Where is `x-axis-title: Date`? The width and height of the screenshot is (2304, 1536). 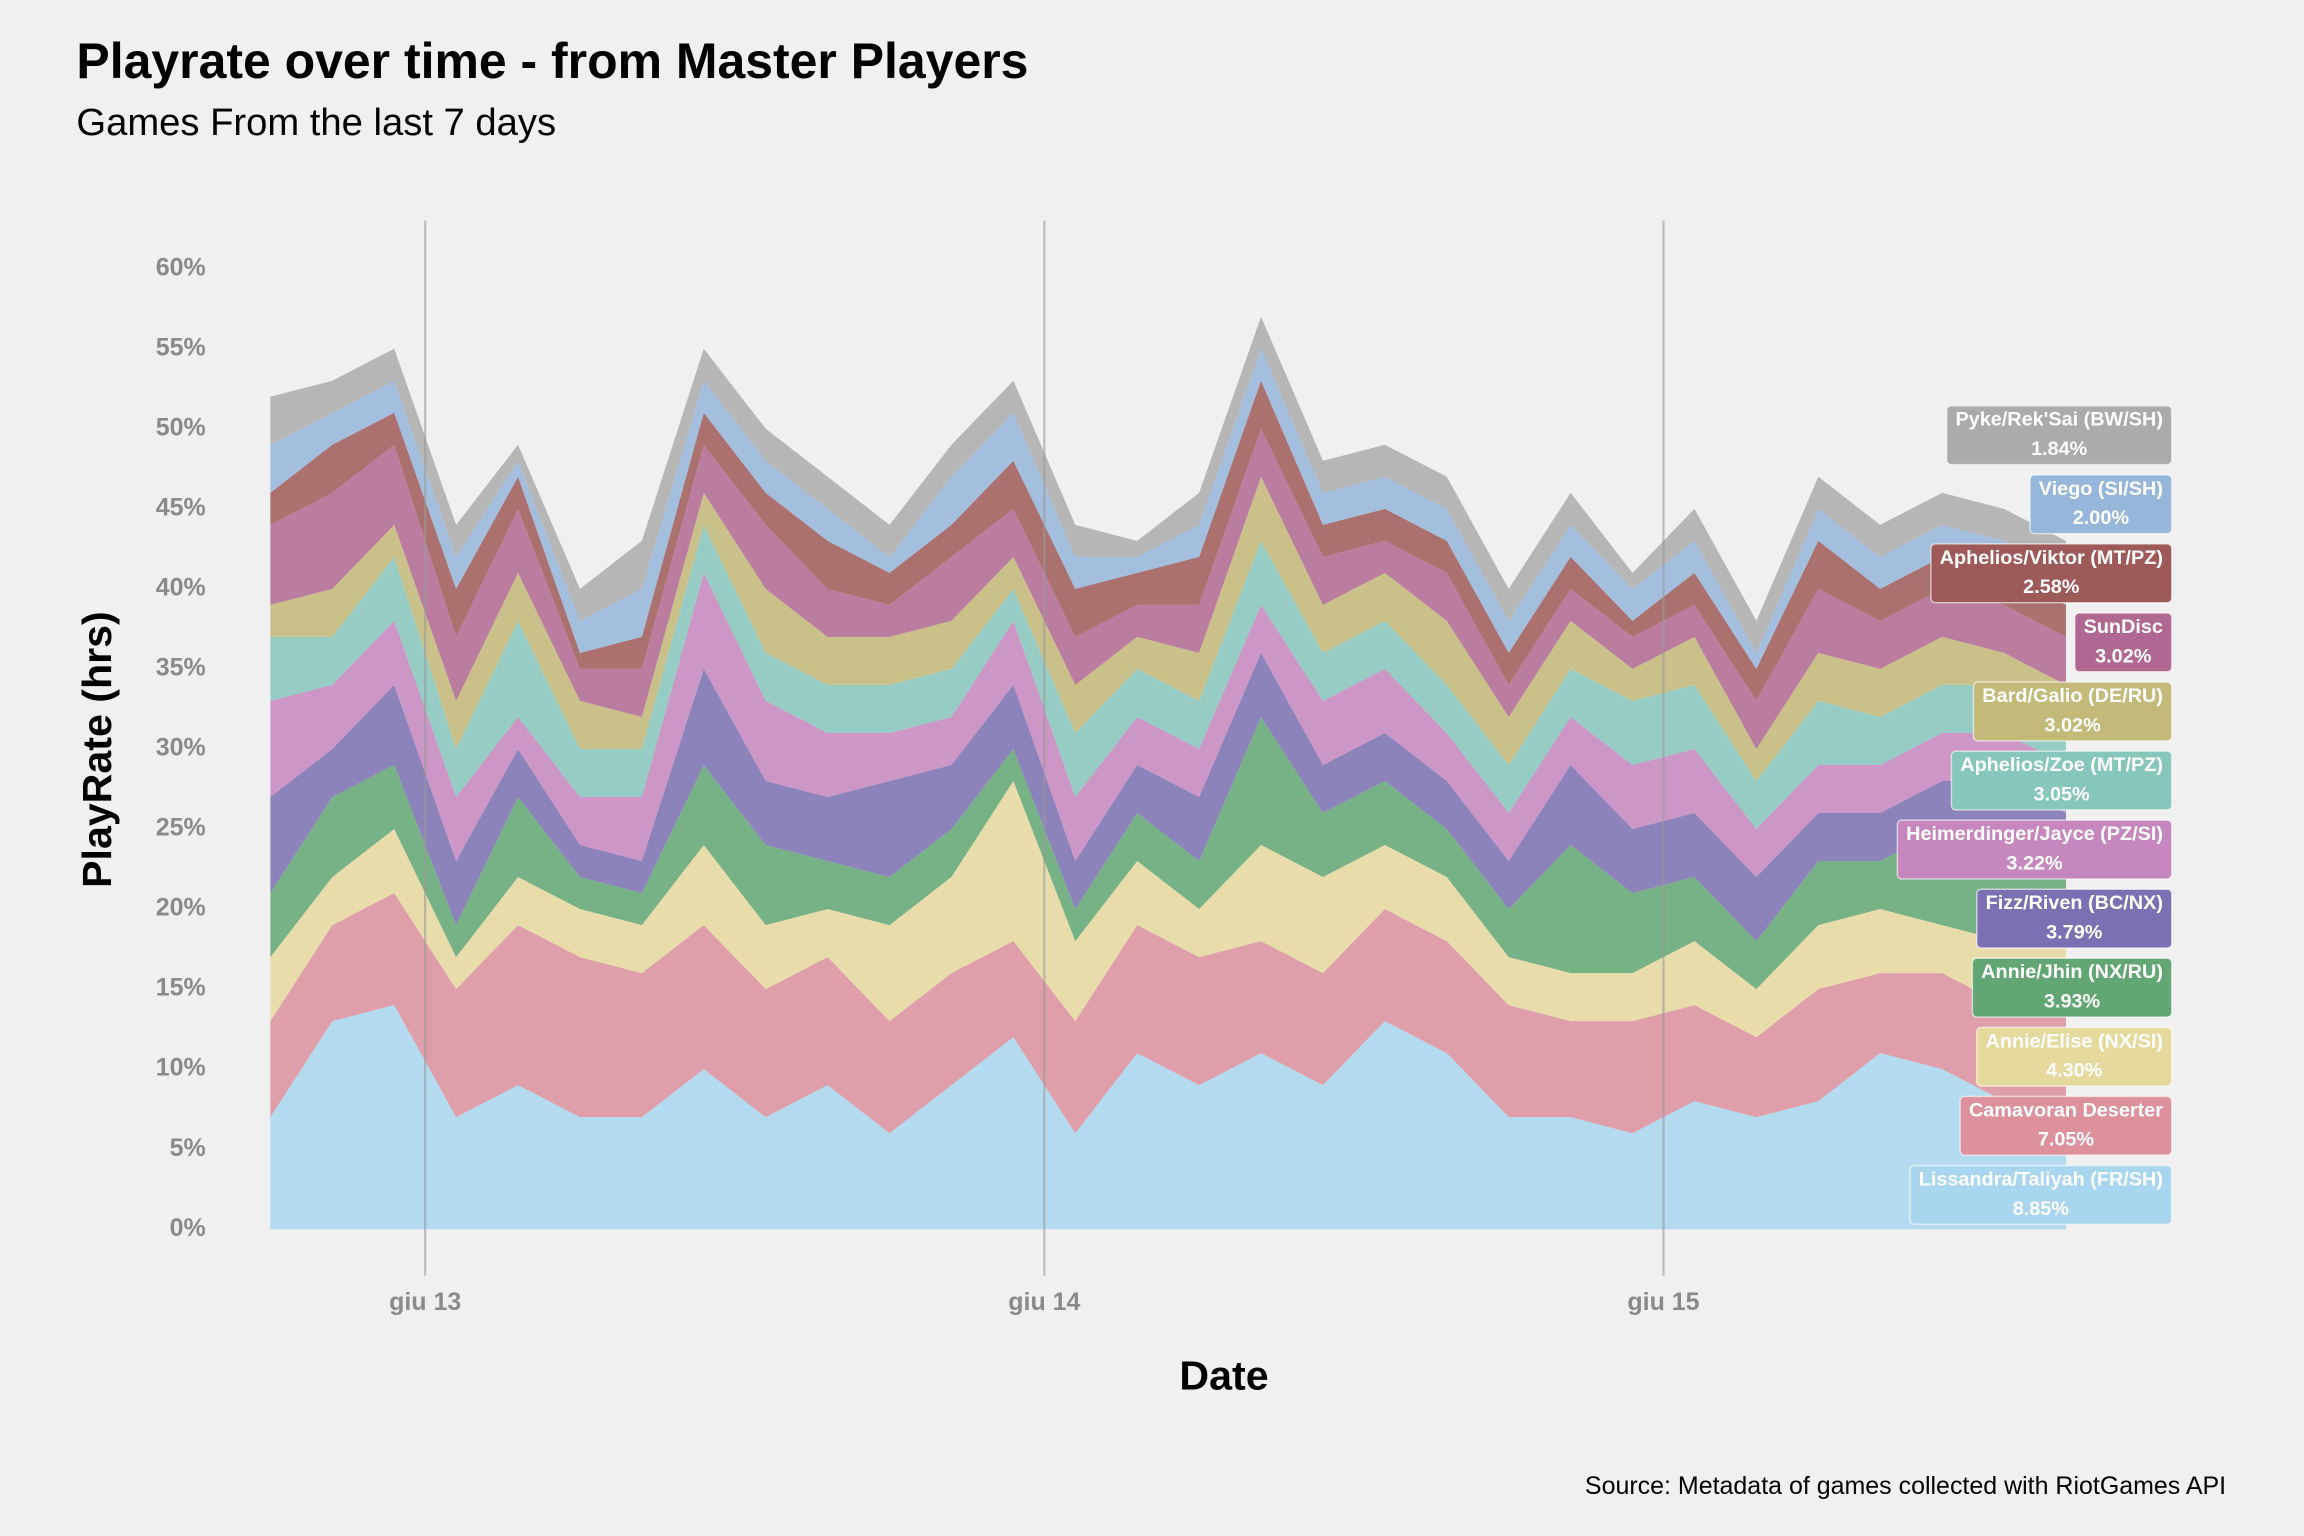
x-axis-title: Date is located at coordinates (1223, 1375).